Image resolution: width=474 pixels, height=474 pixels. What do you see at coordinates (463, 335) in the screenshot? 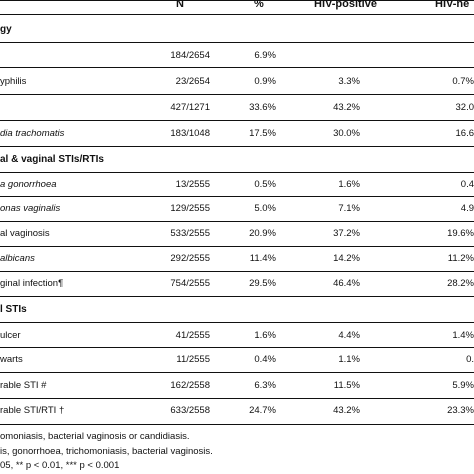
I see `row-hiv-negative: 1.4%` at bounding box center [463, 335].